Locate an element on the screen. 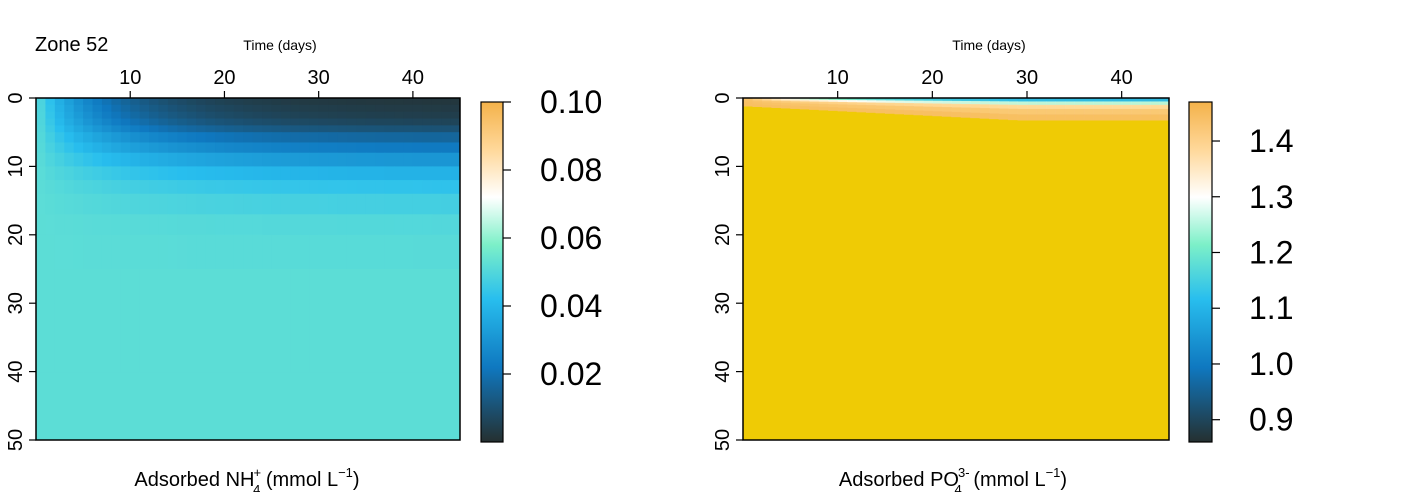 This screenshot has width=1417, height=492. chart1-x-ticks: 10 20 30 40 is located at coordinates (271, 82).